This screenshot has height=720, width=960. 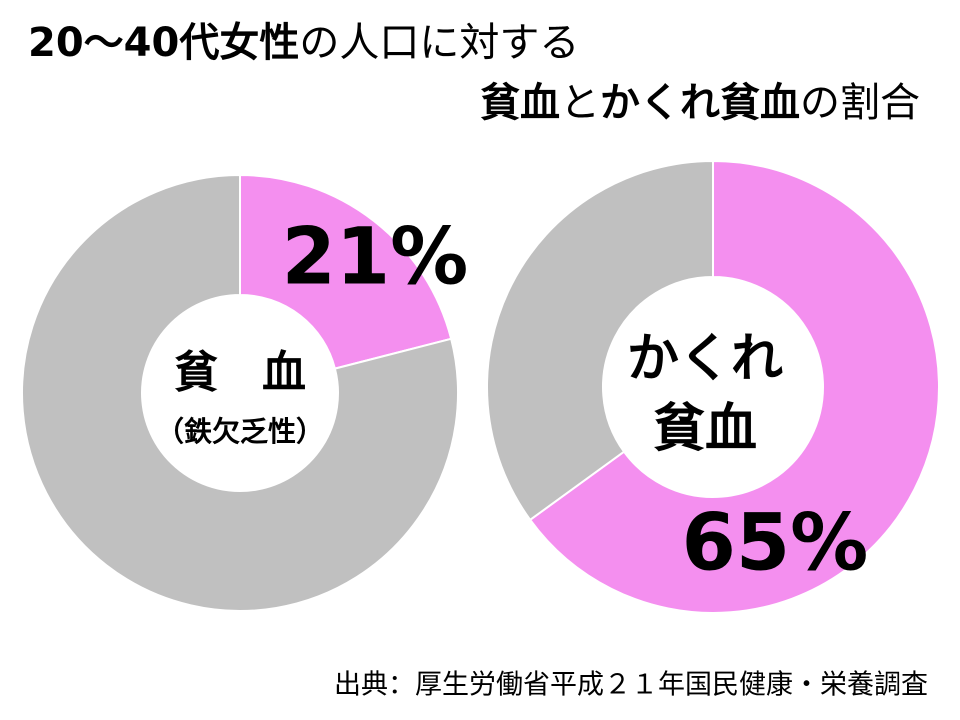 What do you see at coordinates (439, 43) in the screenshot?
I see `title-segment: の人口に対する` at bounding box center [439, 43].